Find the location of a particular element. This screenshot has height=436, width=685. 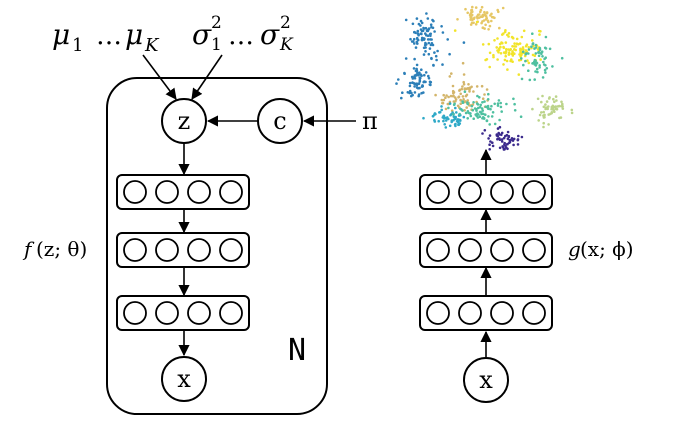

latent-embedding-scatter is located at coordinates (484, 78).